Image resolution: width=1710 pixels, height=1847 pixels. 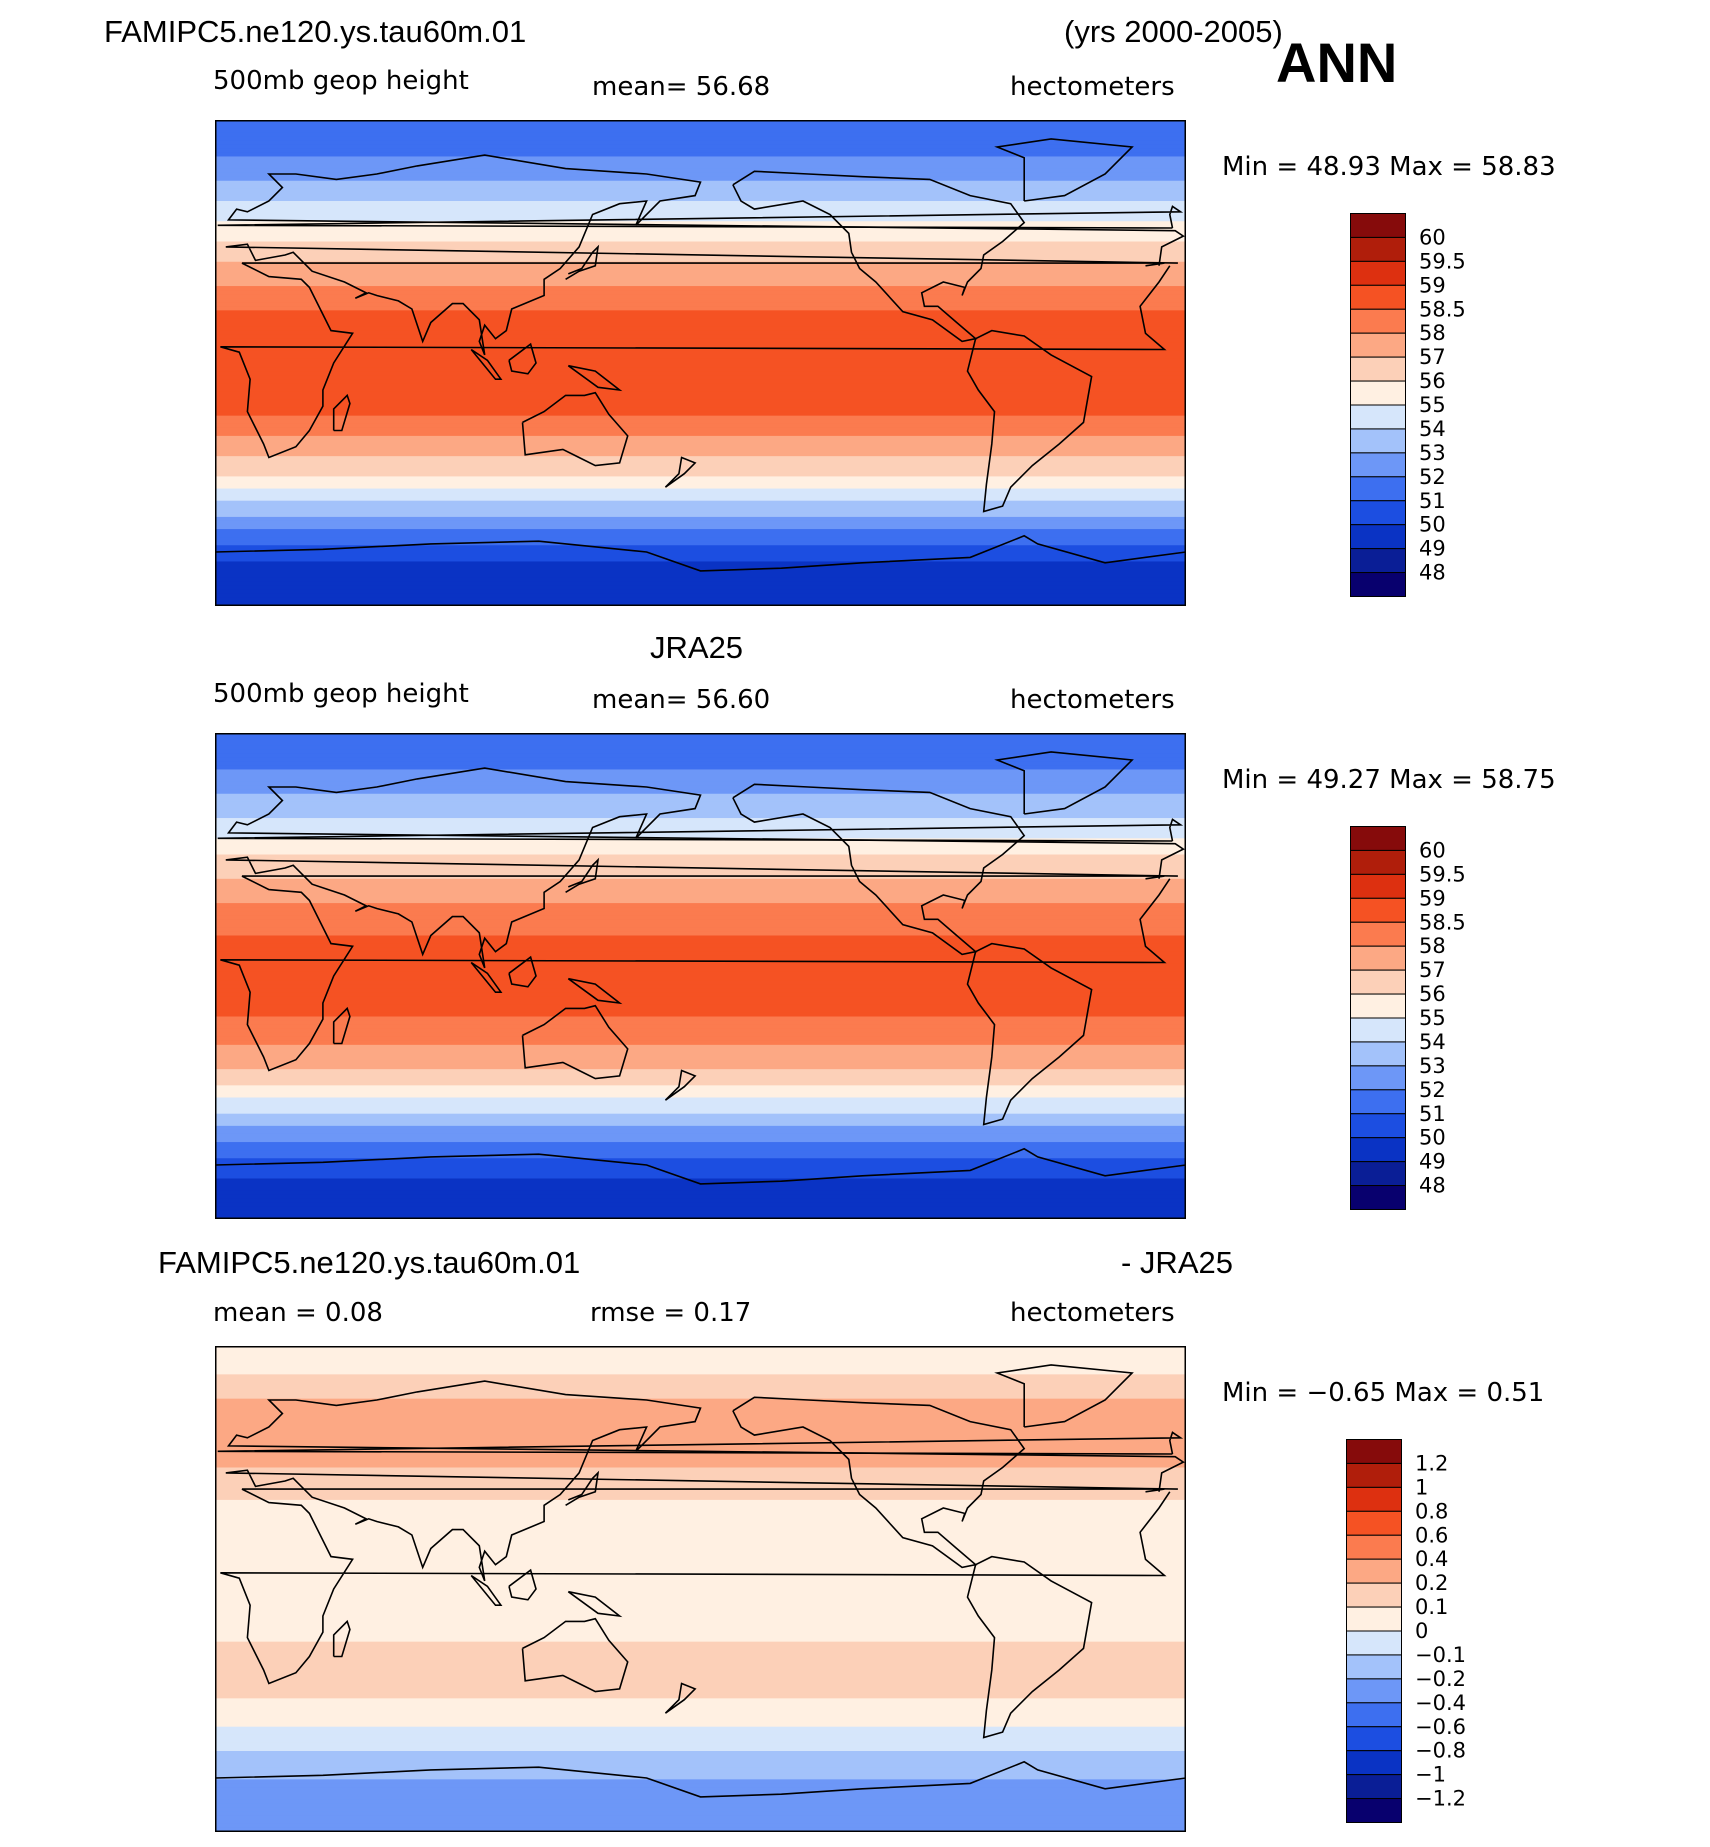 I want to click on colorbar-label: −1.2, so click(x=1440, y=1799).